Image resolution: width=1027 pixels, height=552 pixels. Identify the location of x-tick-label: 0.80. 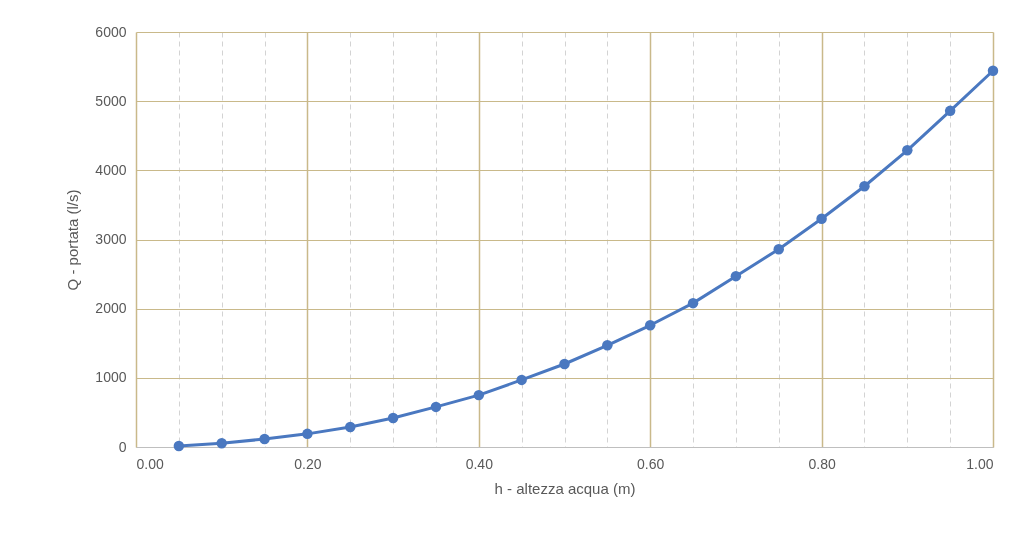
(822, 463).